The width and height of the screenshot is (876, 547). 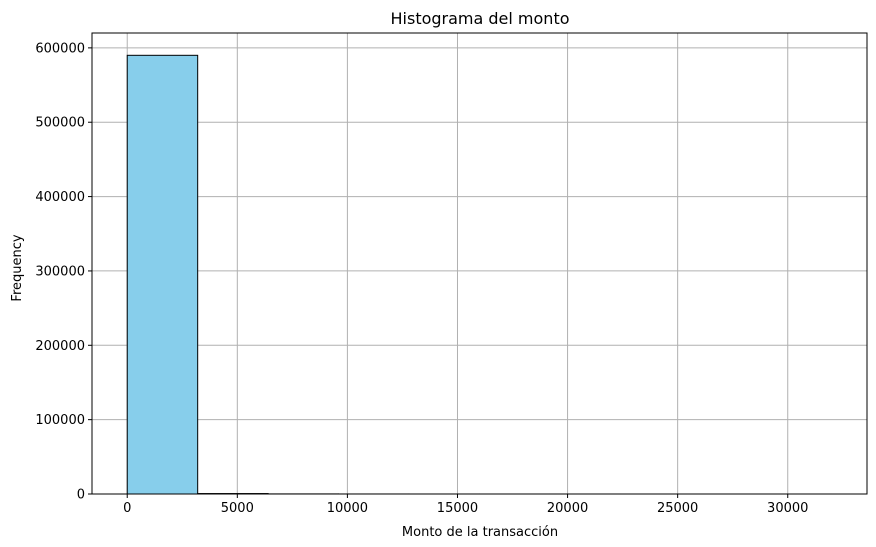 What do you see at coordinates (60, 271) in the screenshot?
I see `y-tick-label: 300000` at bounding box center [60, 271].